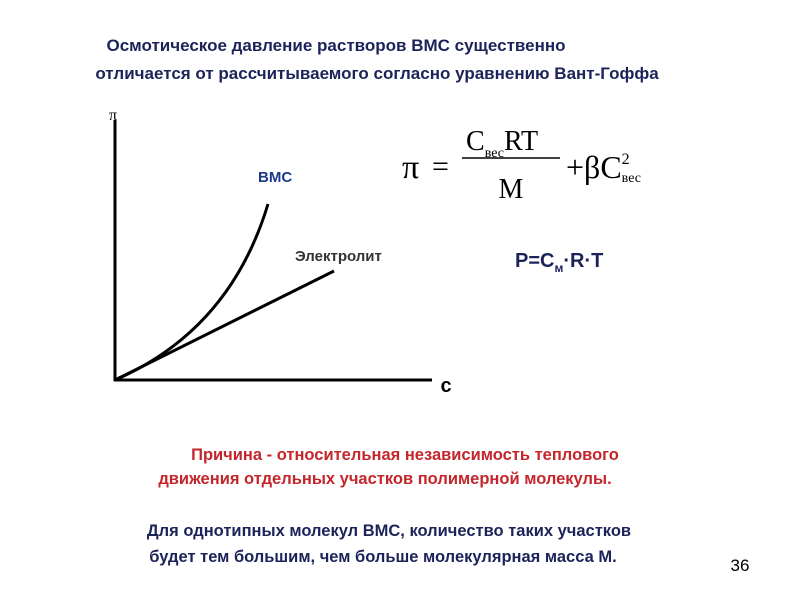  I want to click on formula-part: P=C, so click(534, 261).